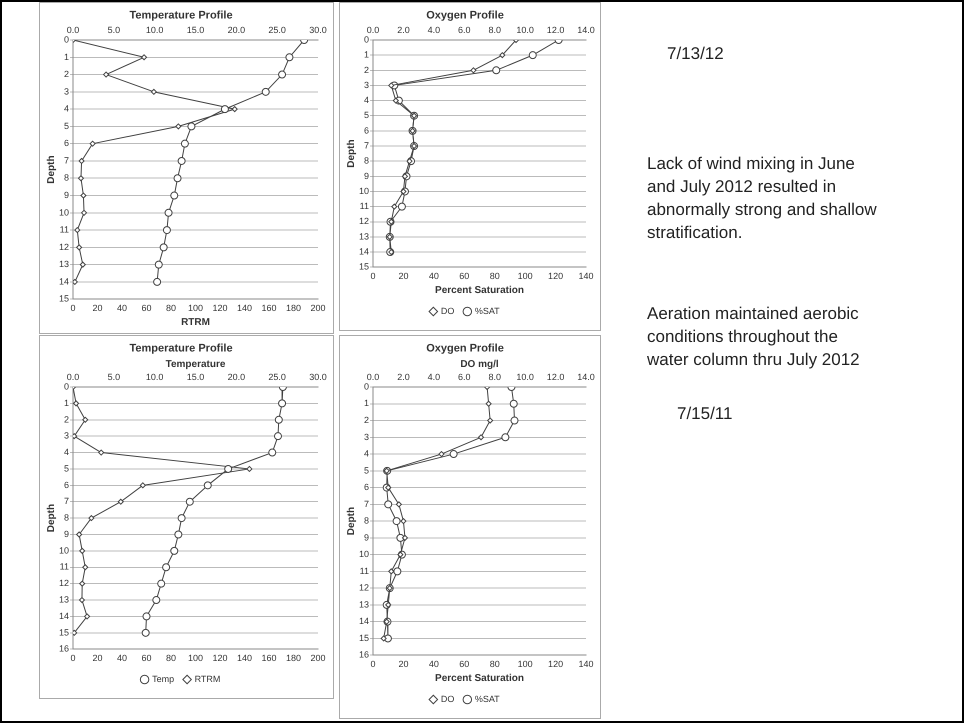  What do you see at coordinates (114, 377) in the screenshot?
I see `x2-tick-label: 5.0` at bounding box center [114, 377].